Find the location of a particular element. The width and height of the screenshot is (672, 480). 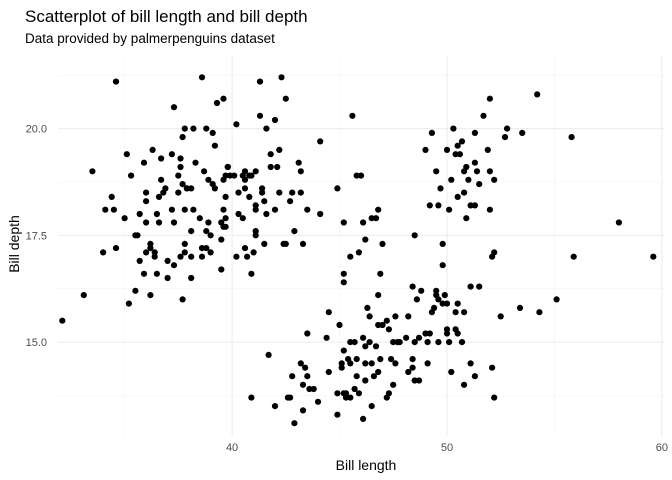

x-axis-ticks: 40 50 60 is located at coordinates (447, 448).